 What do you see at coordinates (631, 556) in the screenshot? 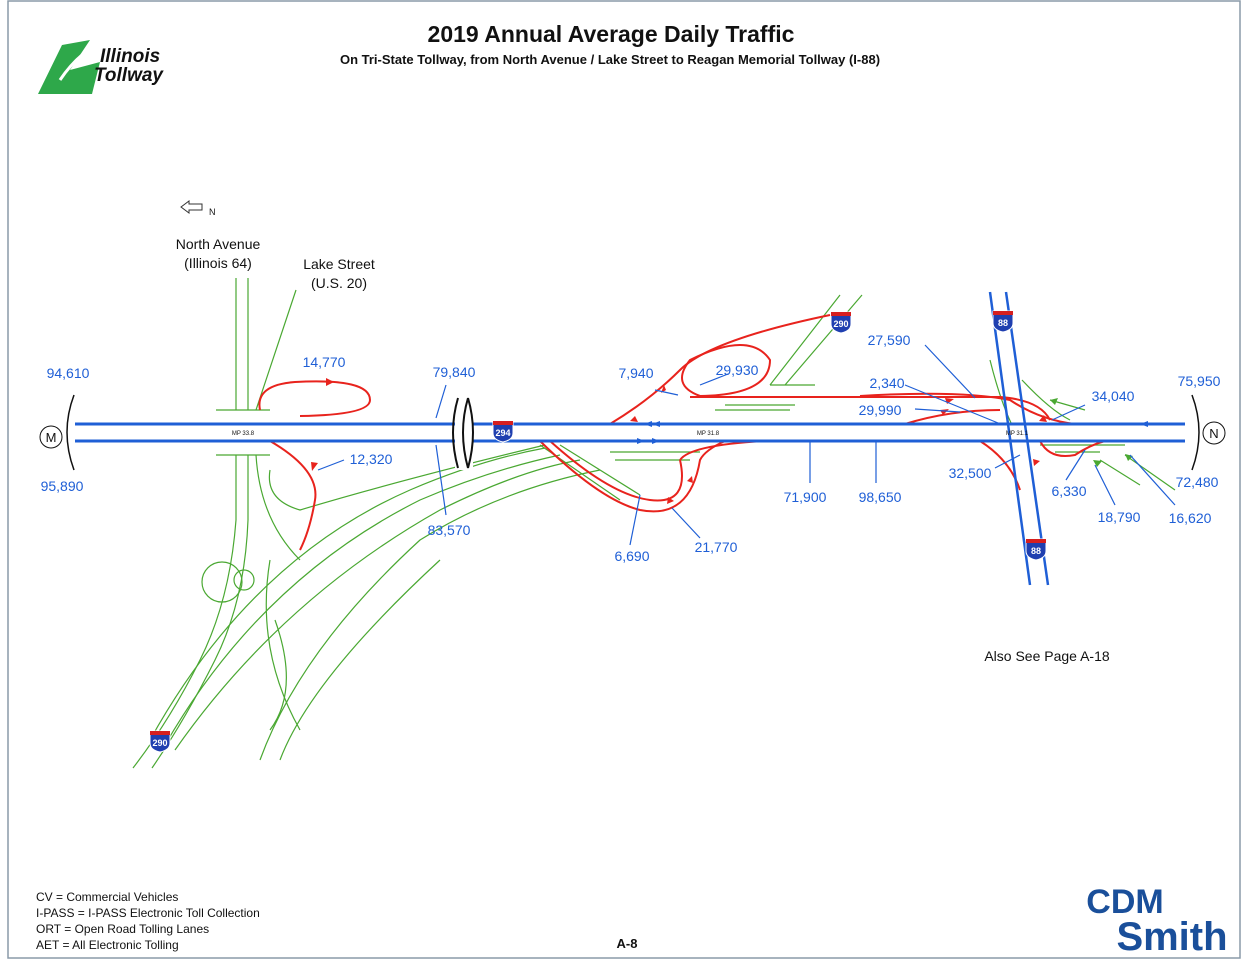
I see `traffic-count: 6,690` at bounding box center [631, 556].